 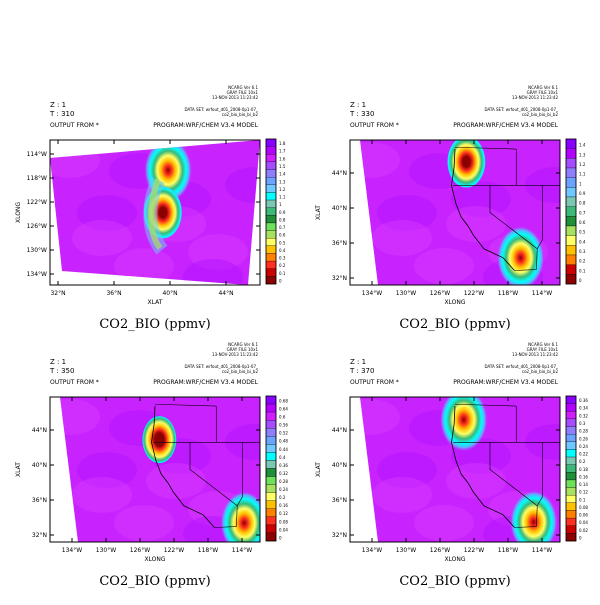 What do you see at coordinates (339, 208) in the screenshot?
I see `y-tick-label: 40°N` at bounding box center [339, 208].